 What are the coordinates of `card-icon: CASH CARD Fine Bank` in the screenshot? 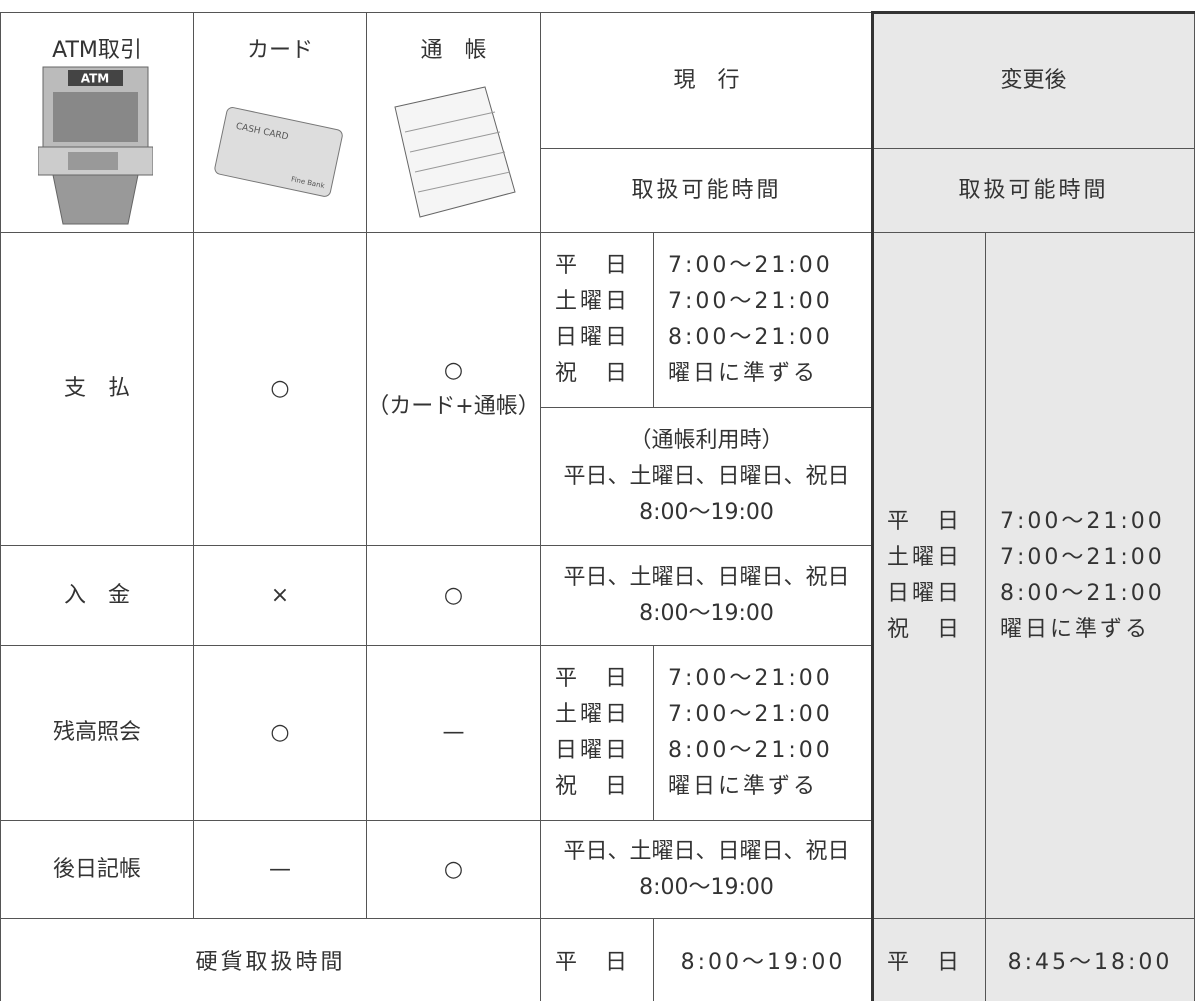 It's located at (278, 152).